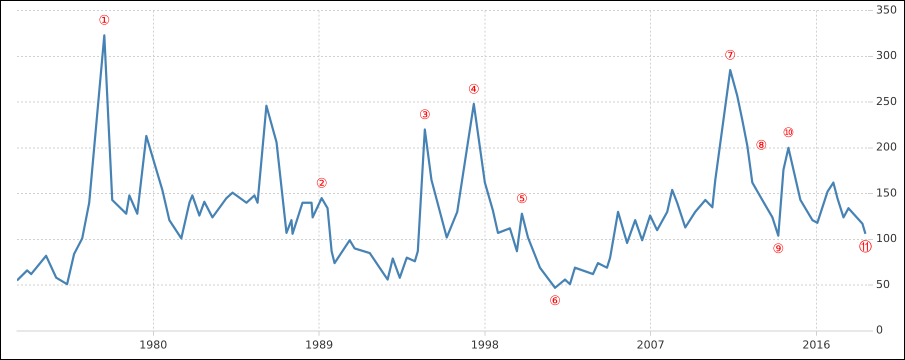 The height and width of the screenshot is (360, 905). Describe the element at coordinates (762, 146) in the screenshot. I see `annotation: ⑧` at that location.